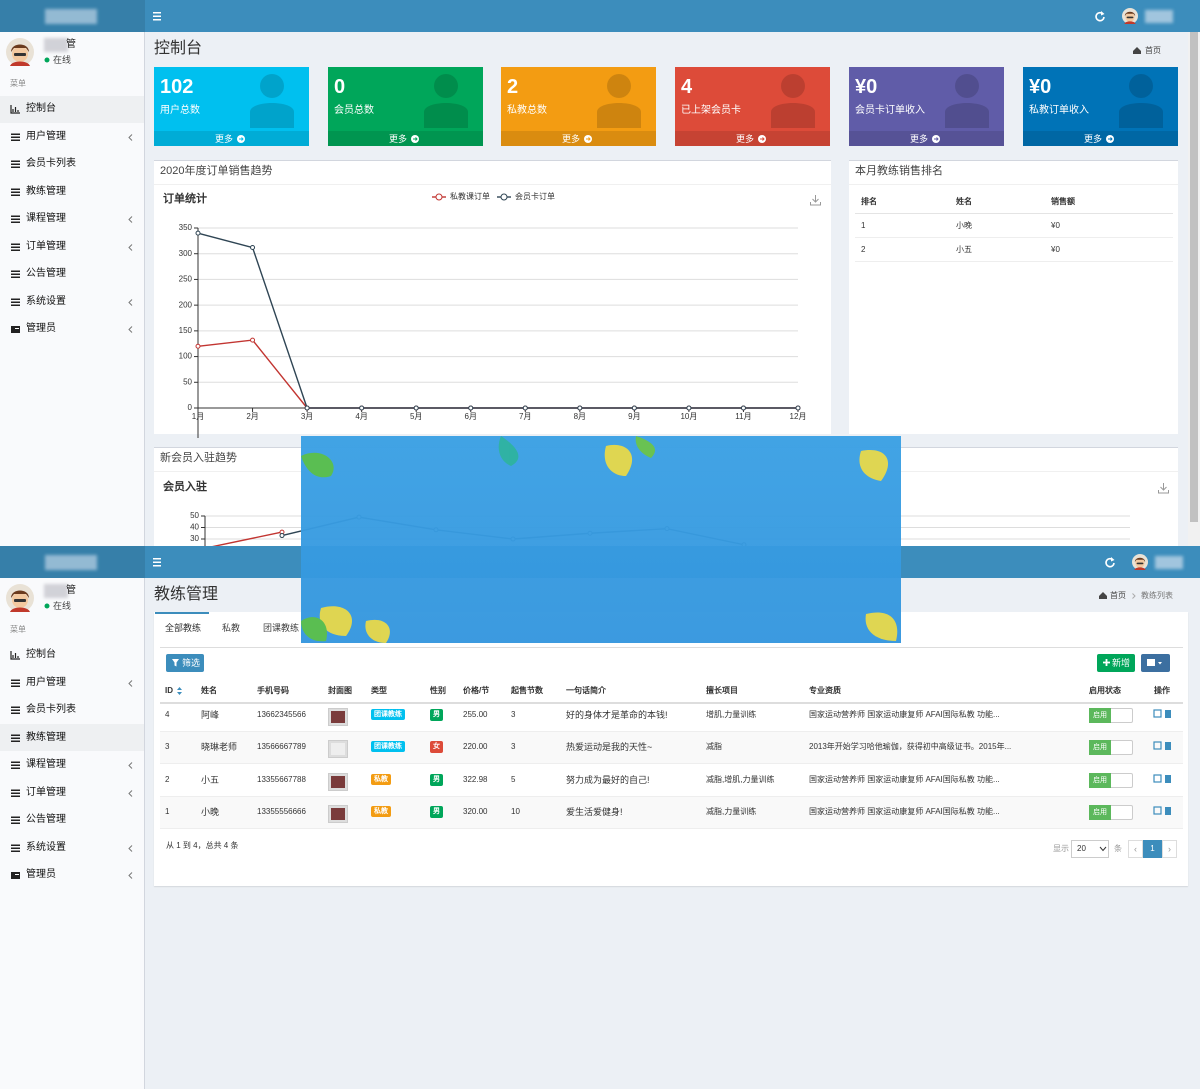 The width and height of the screenshot is (1200, 1089). Describe the element at coordinates (436, 747) in the screenshot. I see `gender-badge: 女` at that location.